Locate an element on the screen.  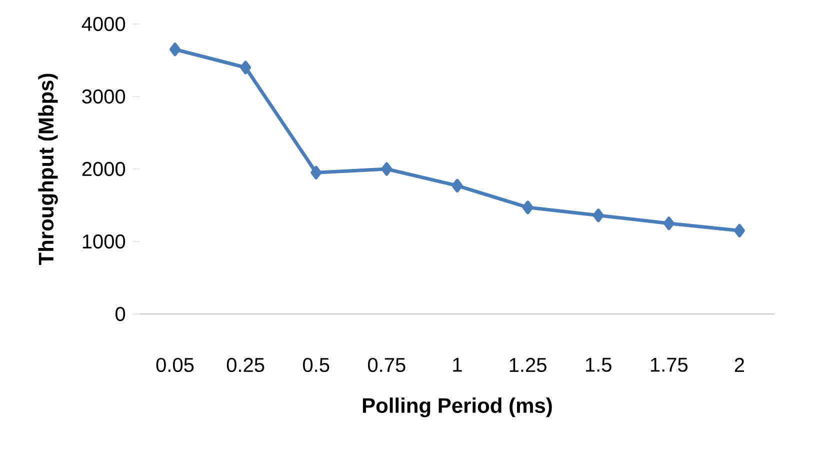
x-tick-label: 1.75 is located at coordinates (669, 365).